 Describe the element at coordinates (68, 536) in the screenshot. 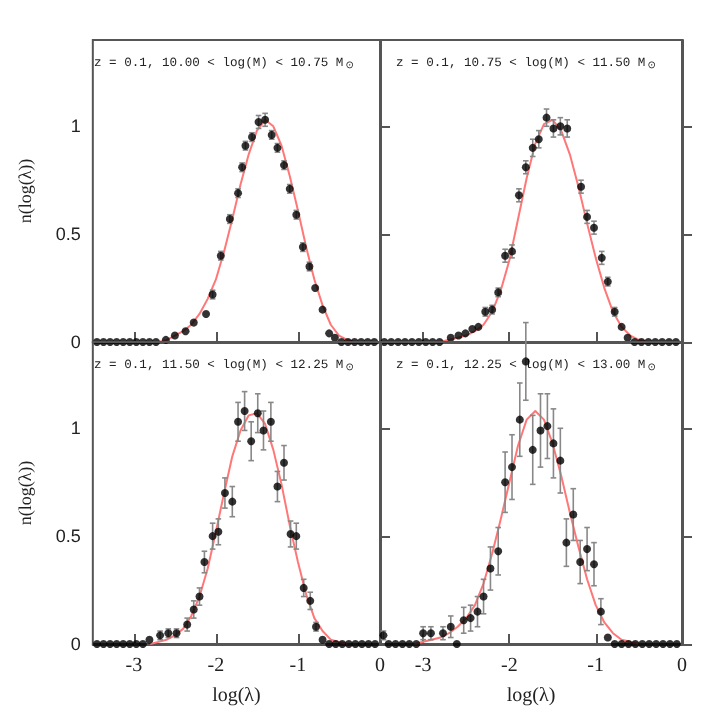

I see `y-tick-label: 0.5` at that location.